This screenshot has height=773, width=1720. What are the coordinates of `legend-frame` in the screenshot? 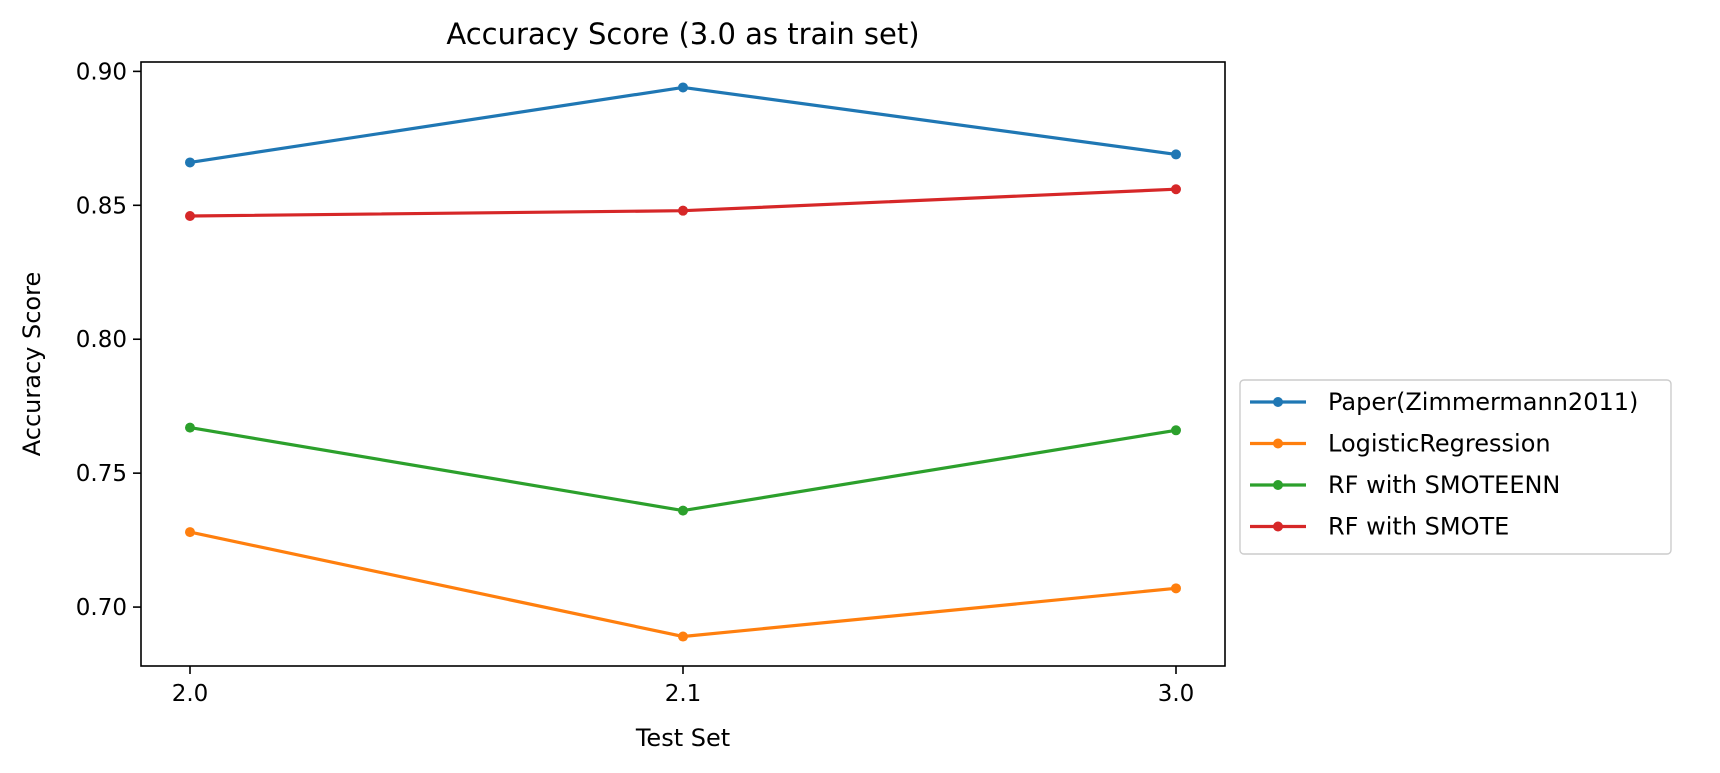 It's located at (1455, 467).